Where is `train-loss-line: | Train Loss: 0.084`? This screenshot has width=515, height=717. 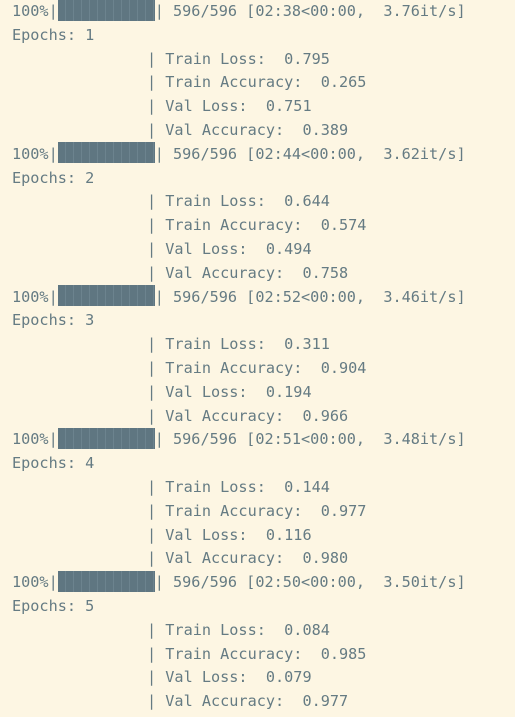 train-loss-line: | Train Loss: 0.084 is located at coordinates (238, 629).